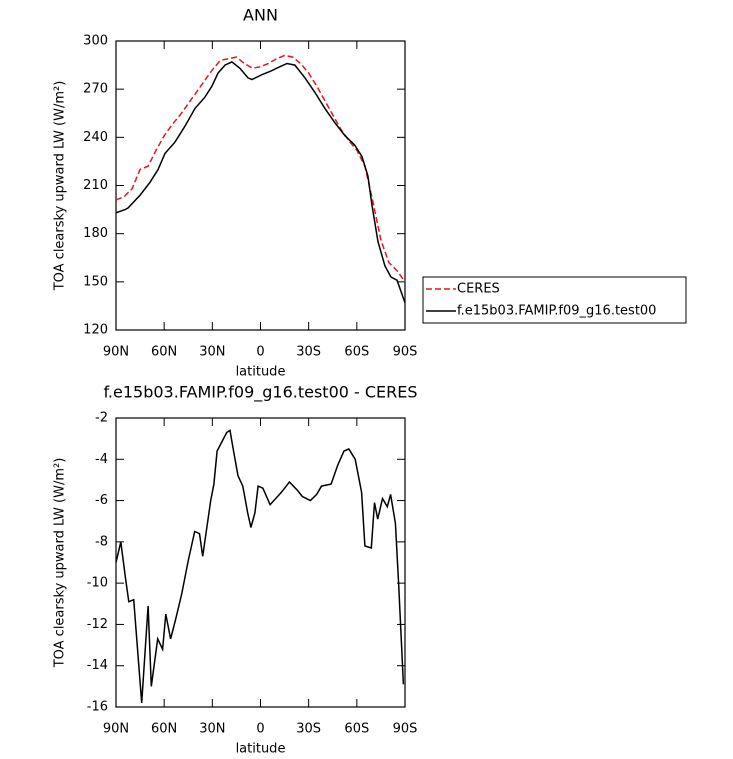  What do you see at coordinates (260, 15) in the screenshot?
I see `chart-title: ANN` at bounding box center [260, 15].